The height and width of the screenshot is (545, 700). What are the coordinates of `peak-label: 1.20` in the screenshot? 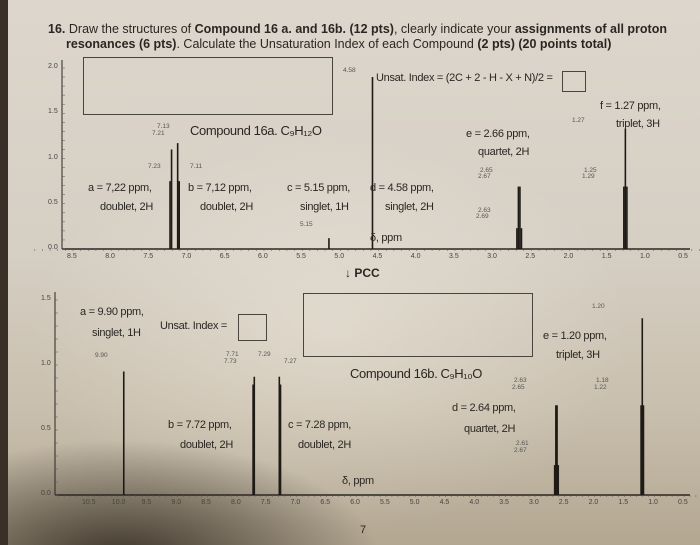 It's located at (598, 306).